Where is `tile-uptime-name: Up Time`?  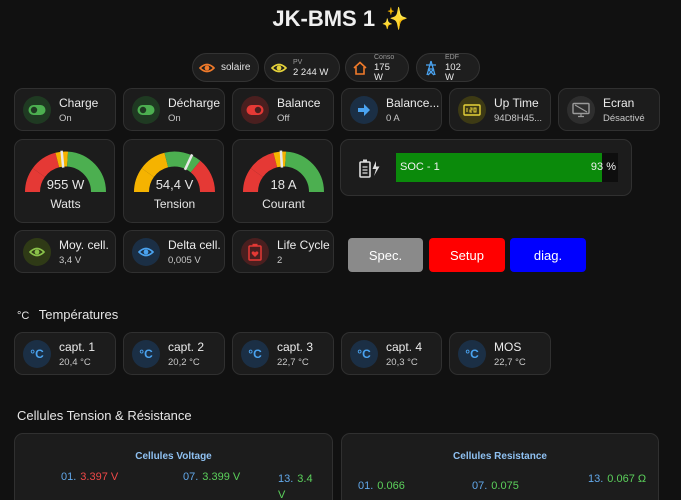 tile-uptime-name: Up Time is located at coordinates (516, 102).